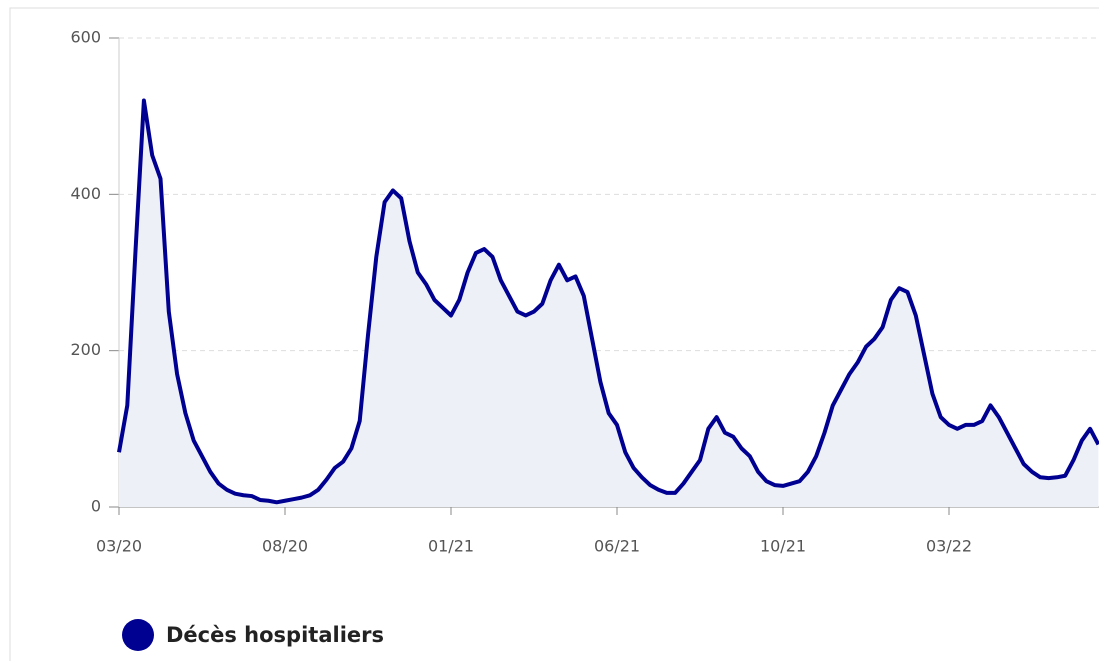 Image resolution: width=1099 pixels, height=661 pixels. I want to click on legend-marker, so click(138, 635).